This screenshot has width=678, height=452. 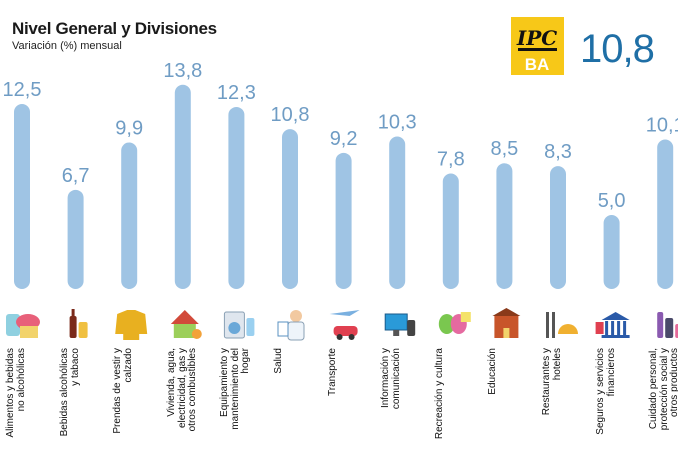 I want to click on category-label-0: Alimentos y bebidas no alcohólicas, so click(x=16, y=393).